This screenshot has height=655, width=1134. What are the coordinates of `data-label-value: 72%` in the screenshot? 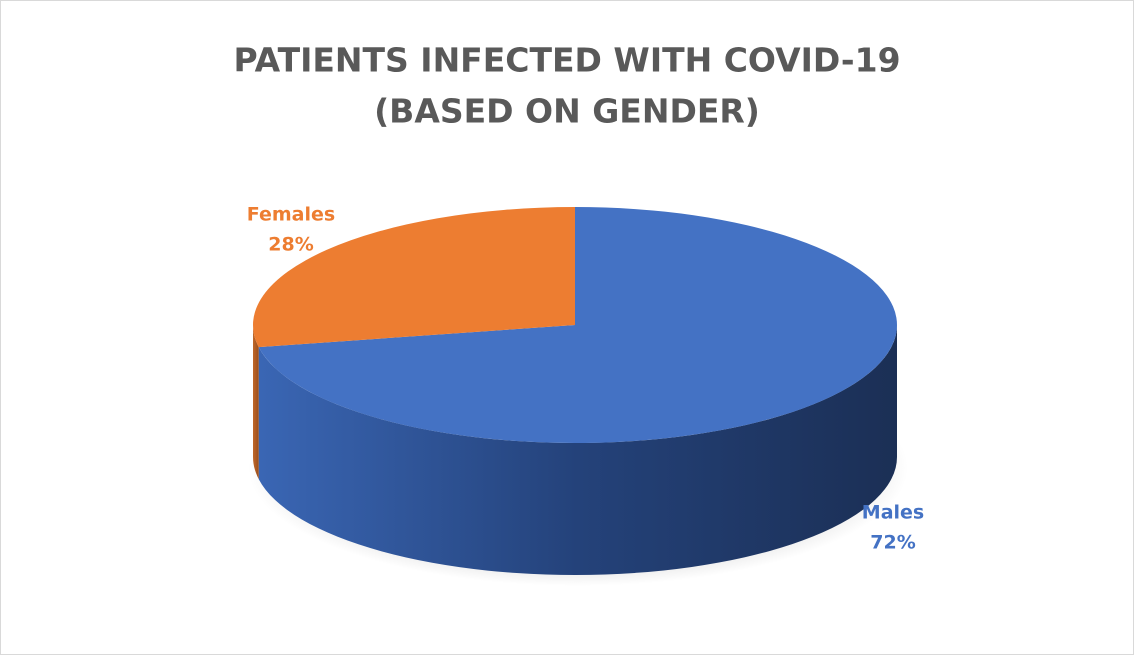 It's located at (892, 543).